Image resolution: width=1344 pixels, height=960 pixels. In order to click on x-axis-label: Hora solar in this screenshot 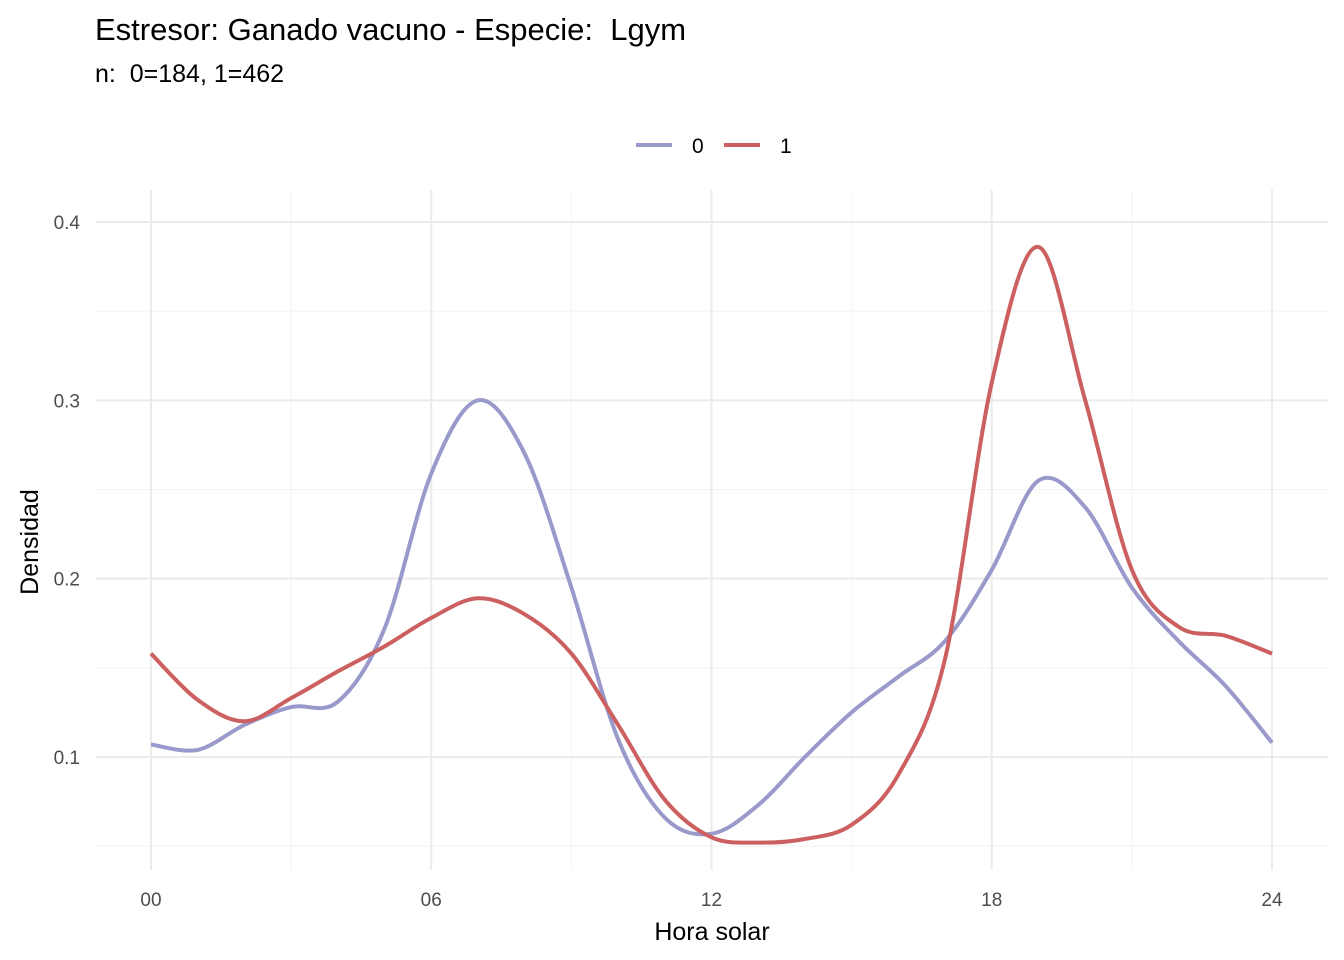, I will do `click(711, 932)`.